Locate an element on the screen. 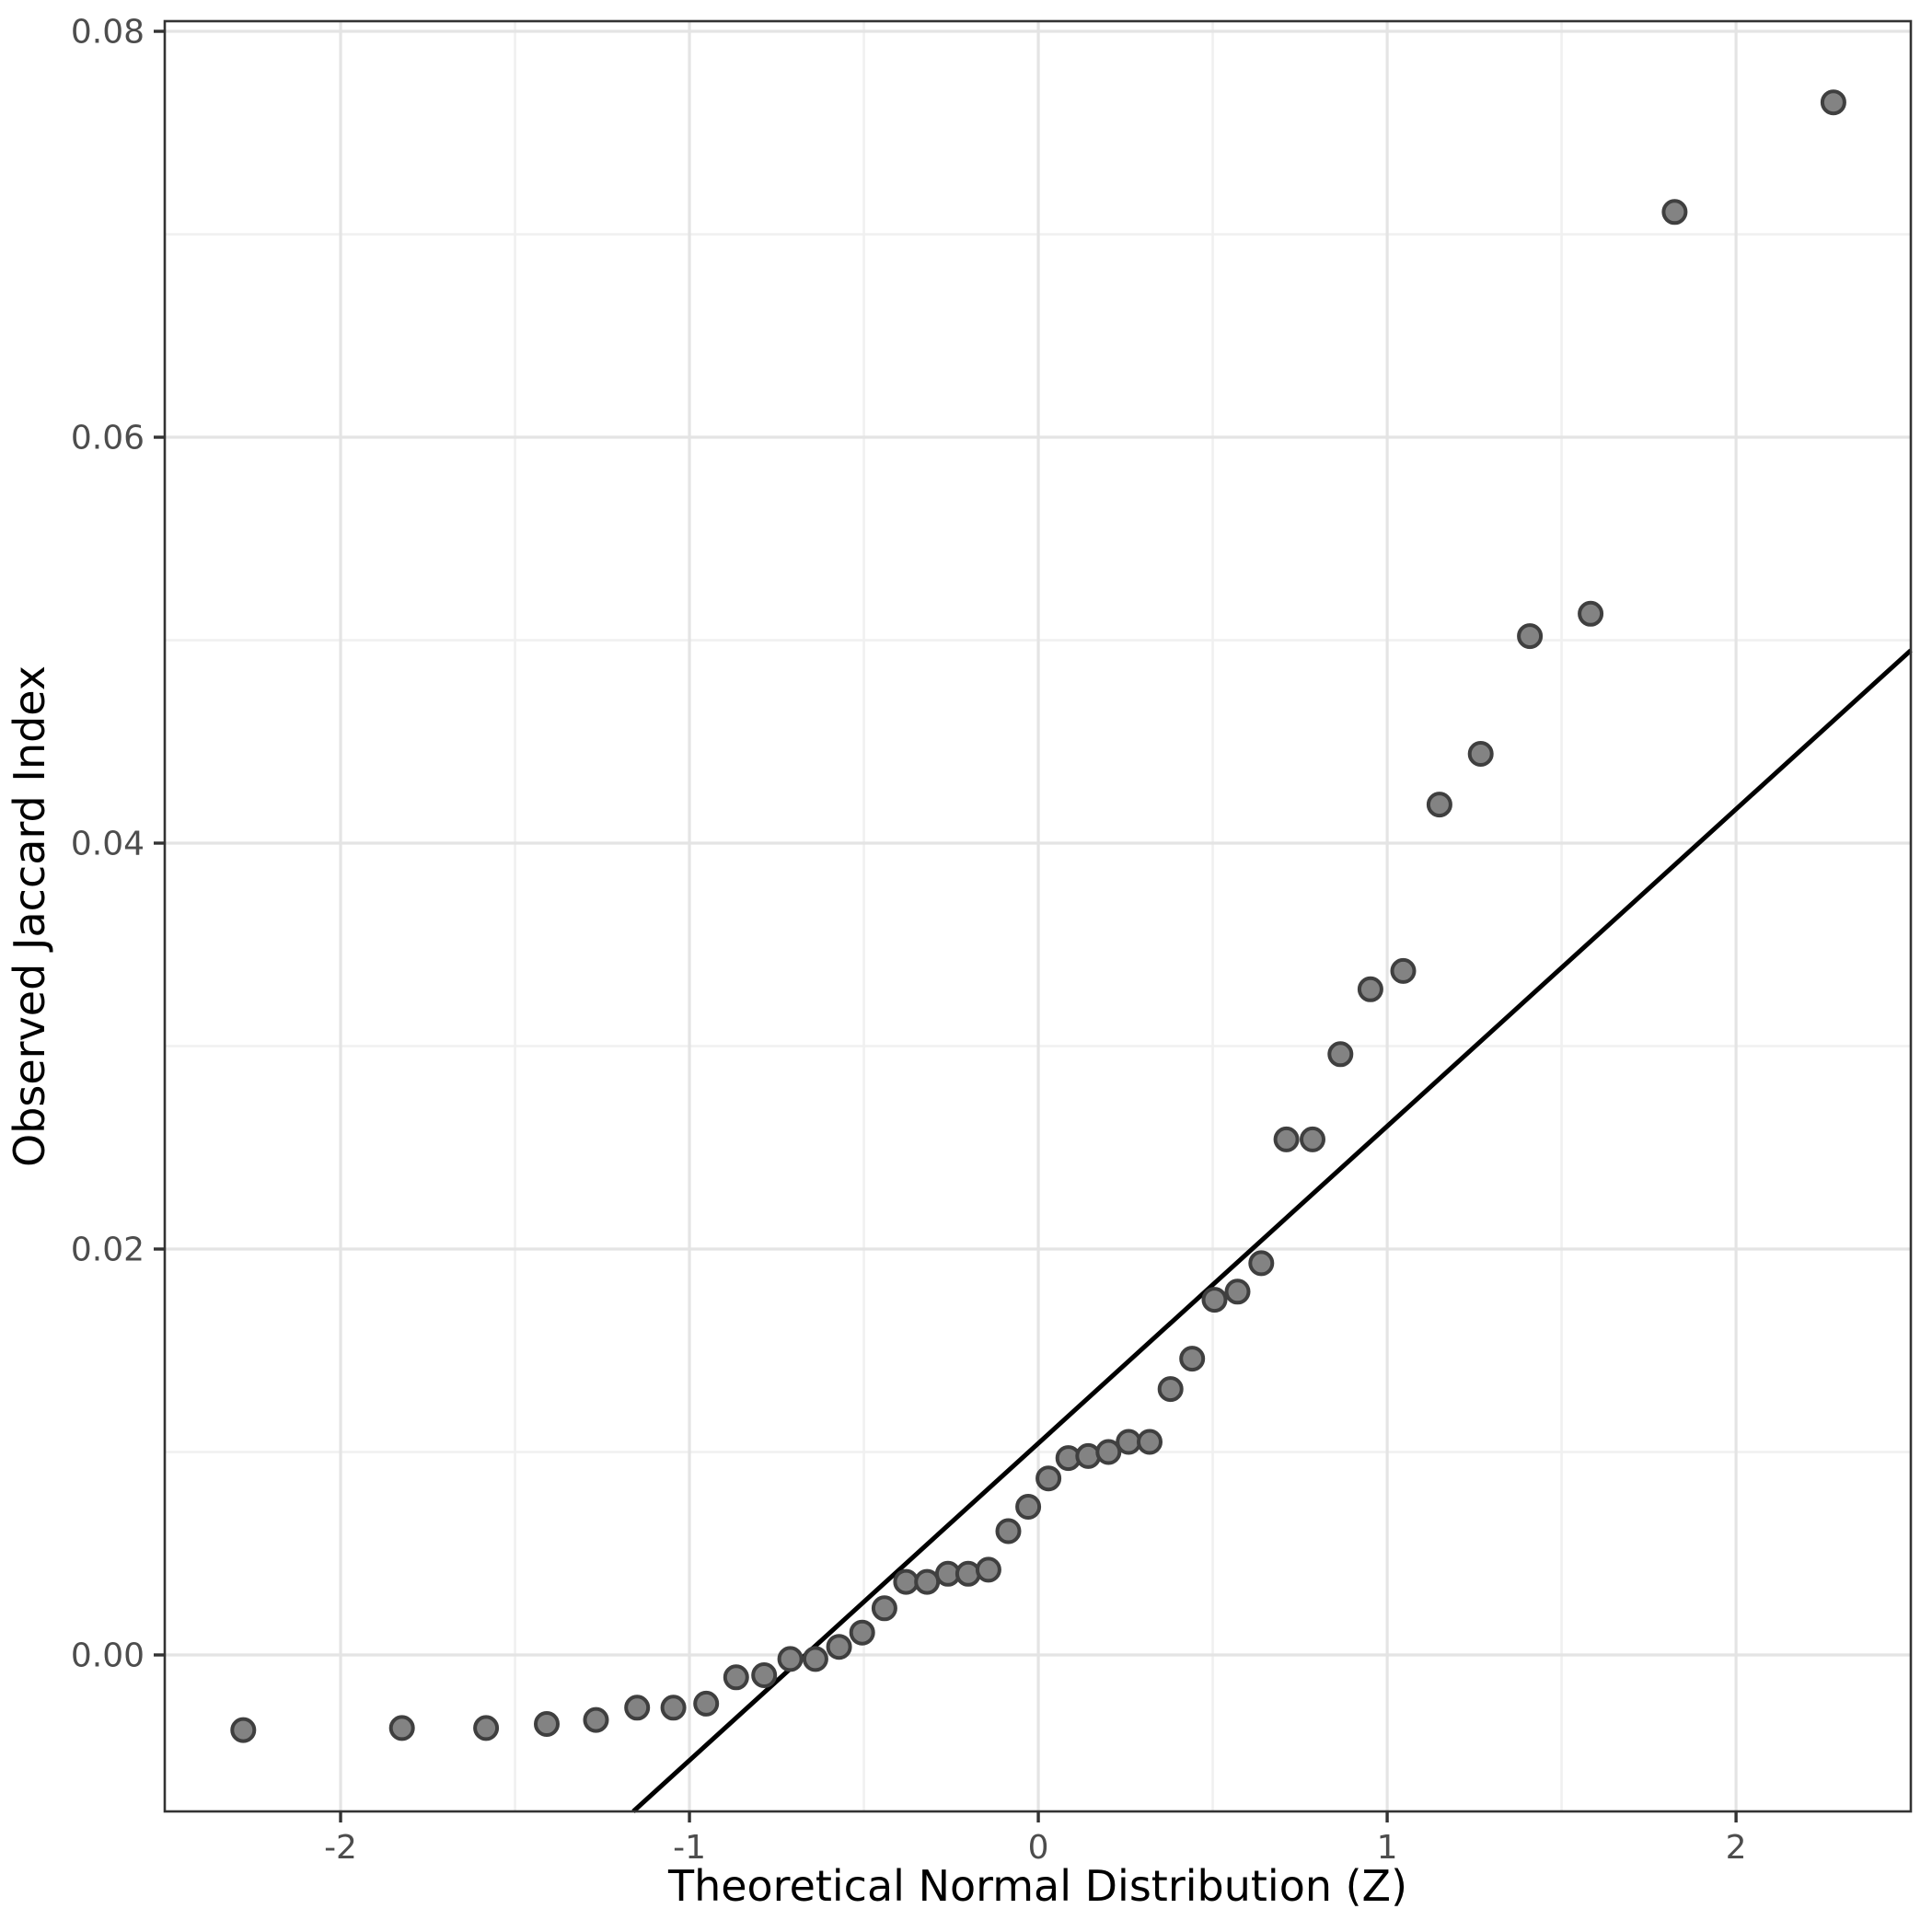  y-tick-label: 0.00 is located at coordinates (108, 1656).